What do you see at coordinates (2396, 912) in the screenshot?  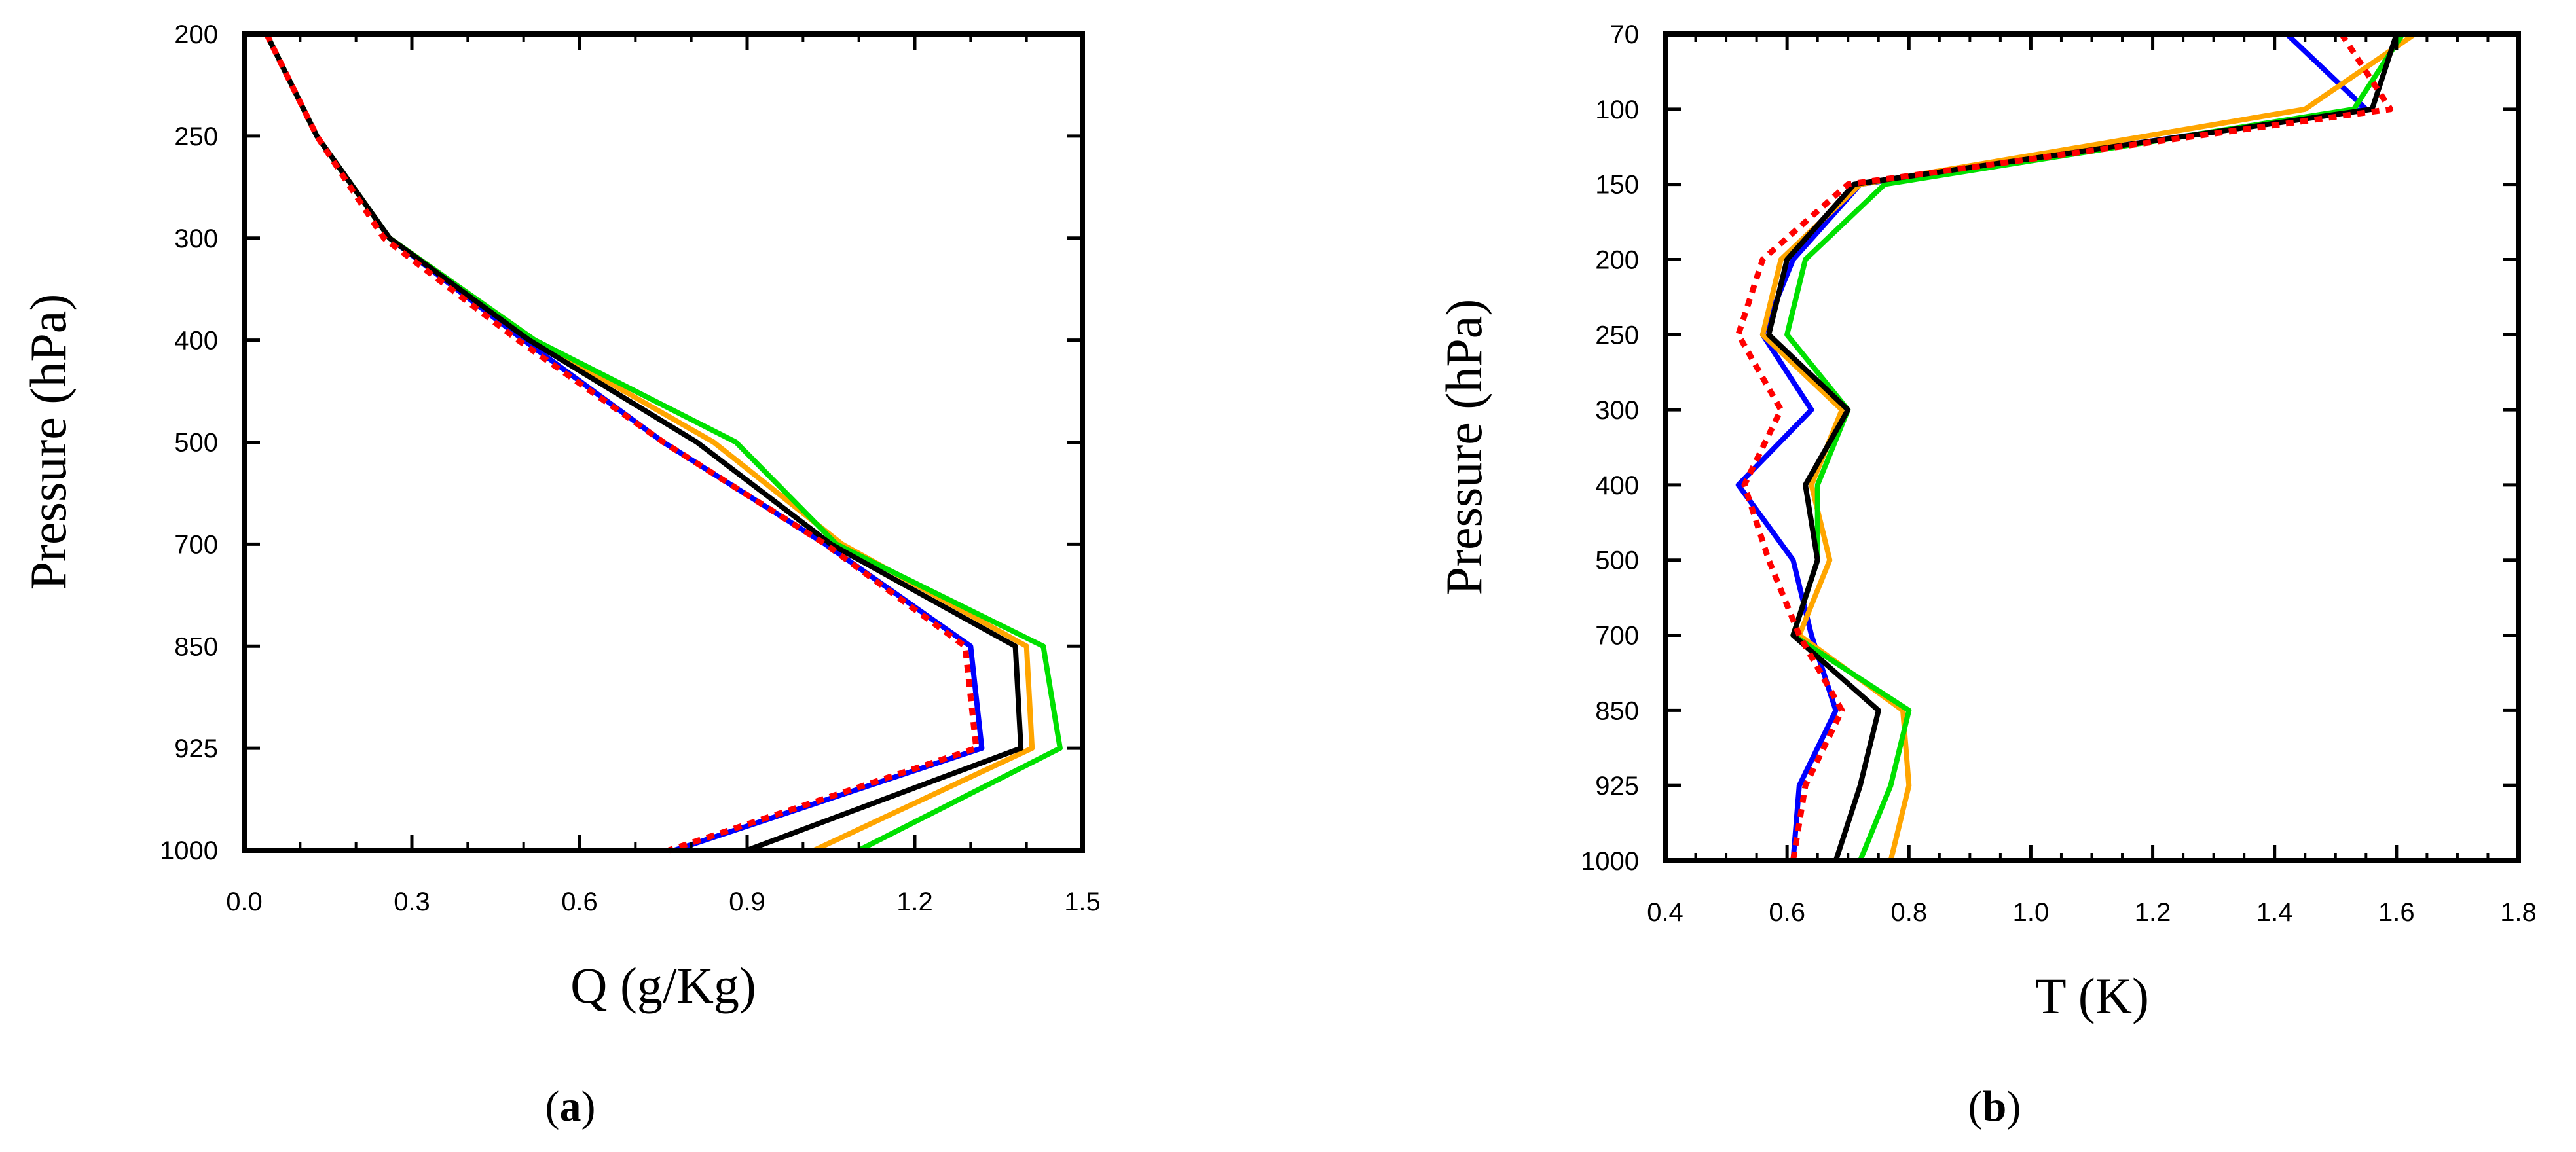 I see `x-tick-label: 1.6` at bounding box center [2396, 912].